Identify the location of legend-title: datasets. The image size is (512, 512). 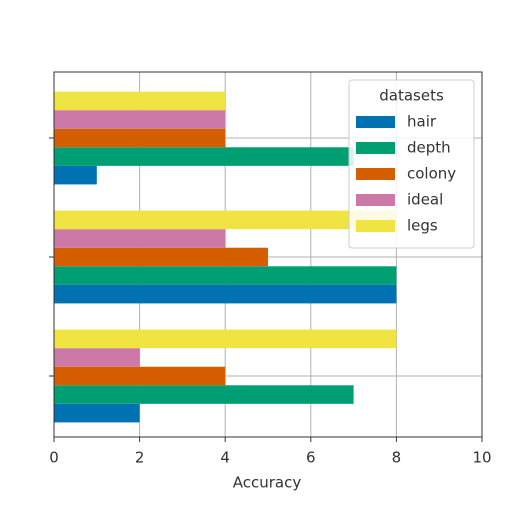
(411, 96).